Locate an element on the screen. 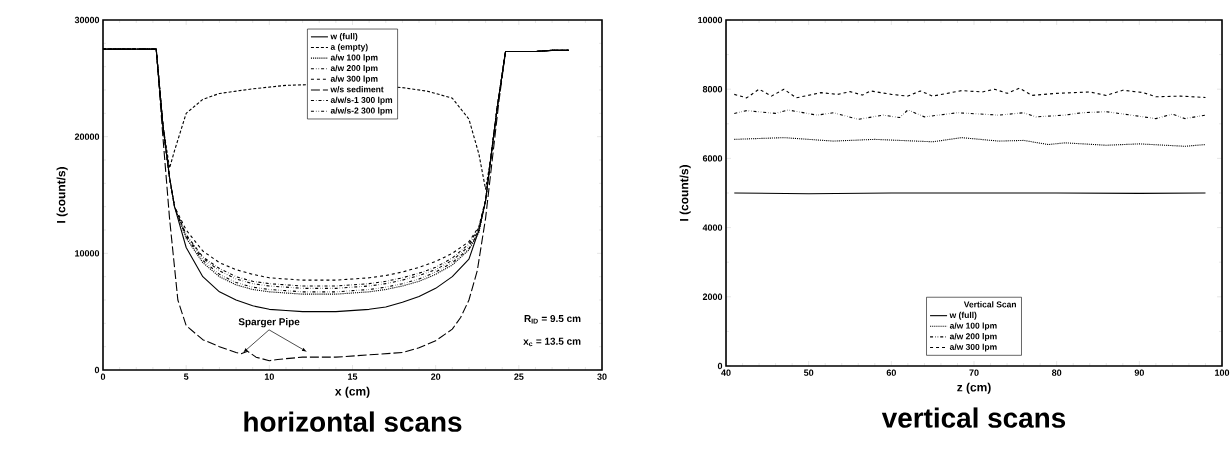  x-axis-title: x (cm) is located at coordinates (352, 392).